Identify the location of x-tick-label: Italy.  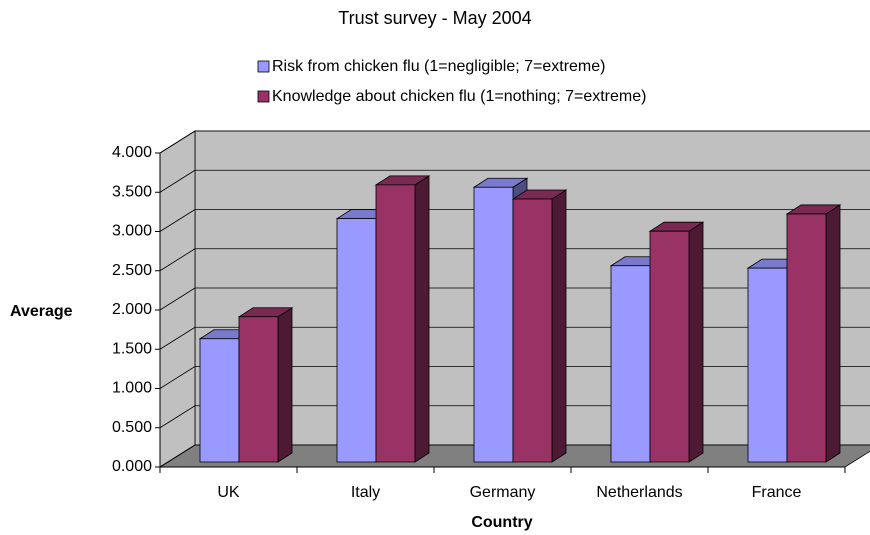
(365, 492).